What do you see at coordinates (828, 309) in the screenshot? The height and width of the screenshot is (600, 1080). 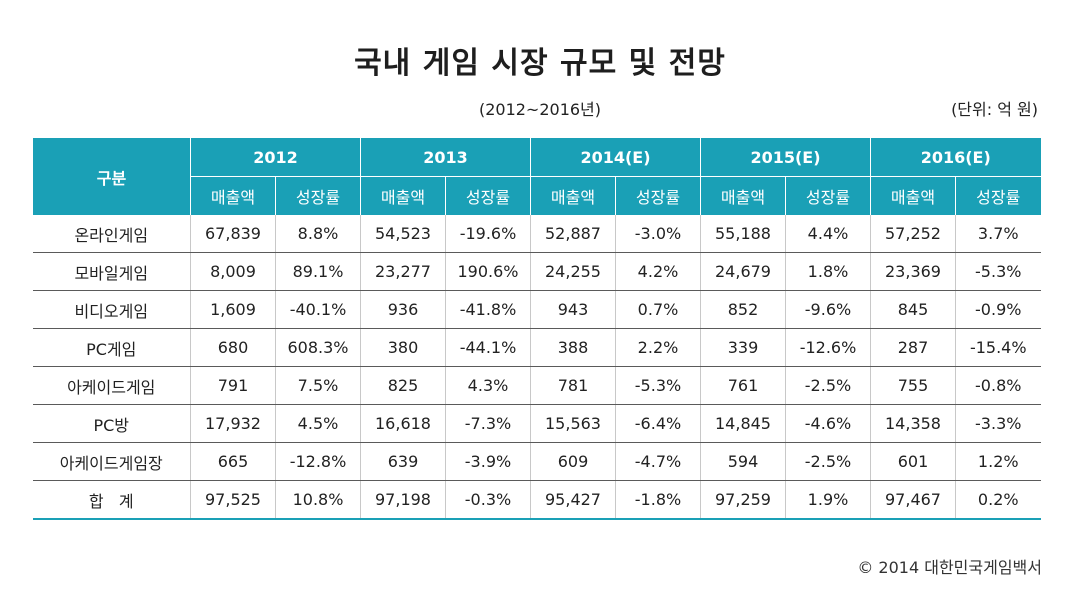 I see `growth-cell: -9.6%` at bounding box center [828, 309].